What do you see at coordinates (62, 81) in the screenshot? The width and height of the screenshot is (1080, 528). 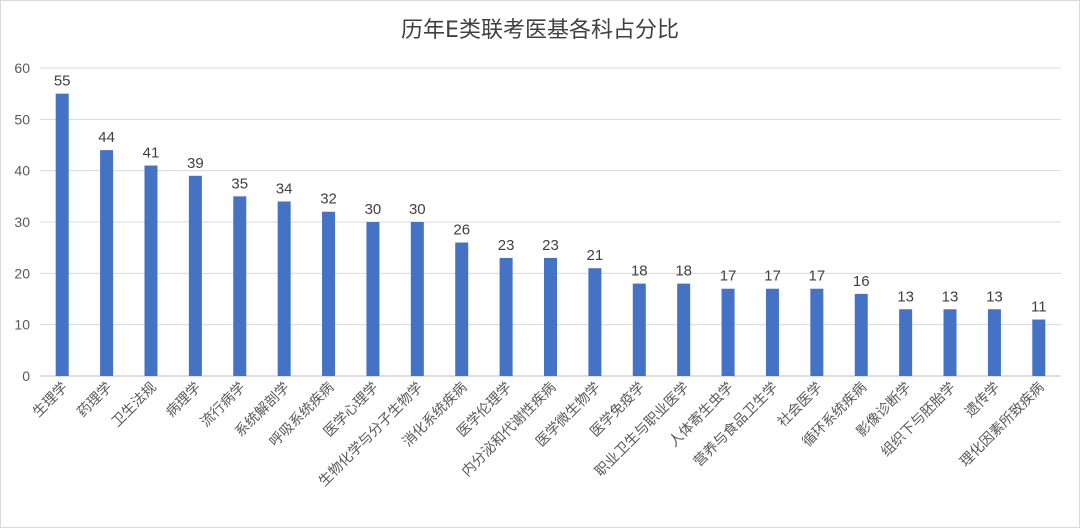 I see `data-label: 55` at bounding box center [62, 81].